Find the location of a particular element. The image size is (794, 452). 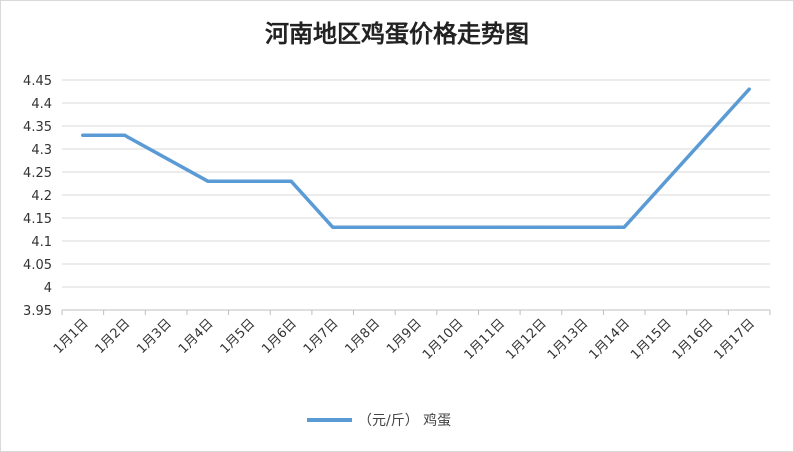

x-tick-label: 1月17日 is located at coordinates (734, 339).